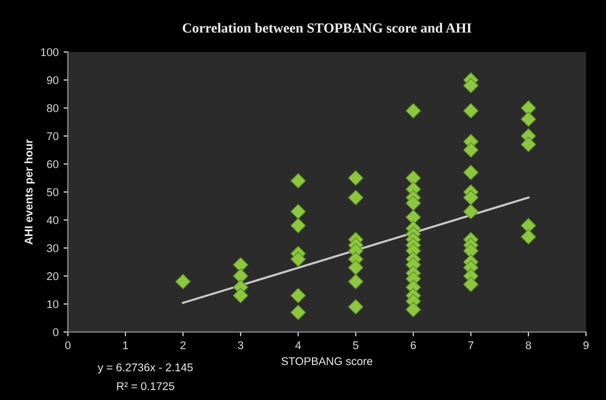 Image resolution: width=606 pixels, height=400 pixels. Describe the element at coordinates (52, 304) in the screenshot. I see `y-tick-label: 10` at that location.